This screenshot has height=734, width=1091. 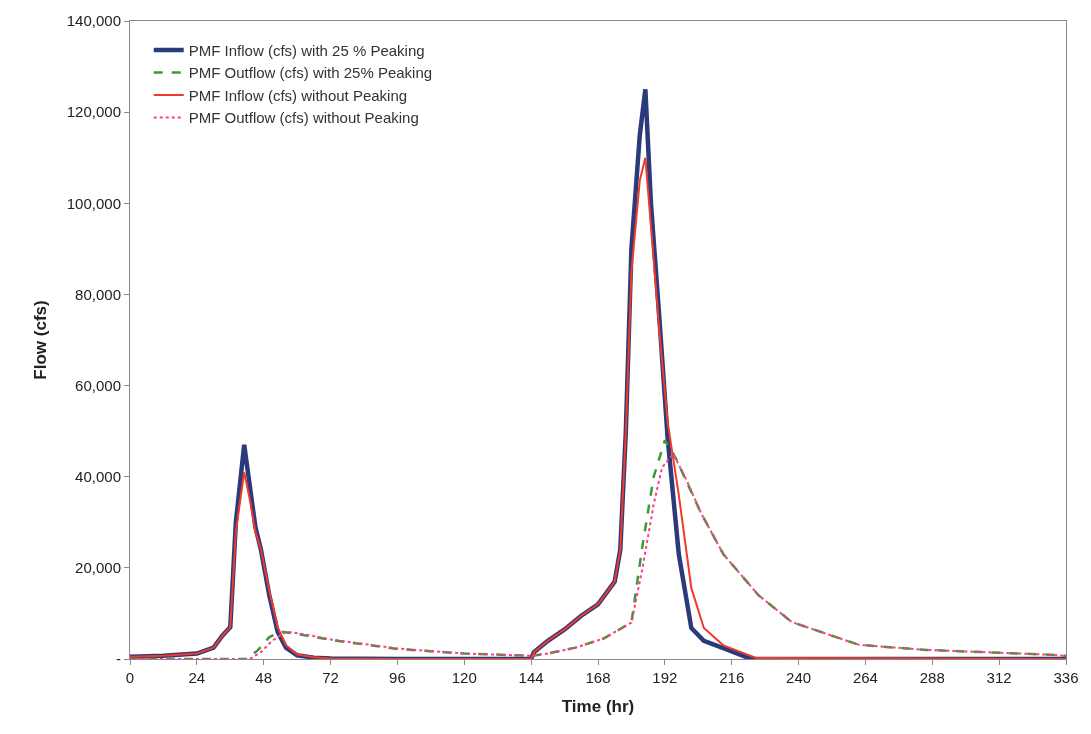 I want to click on y-tick-label: 140,000, so click(x=93, y=21).